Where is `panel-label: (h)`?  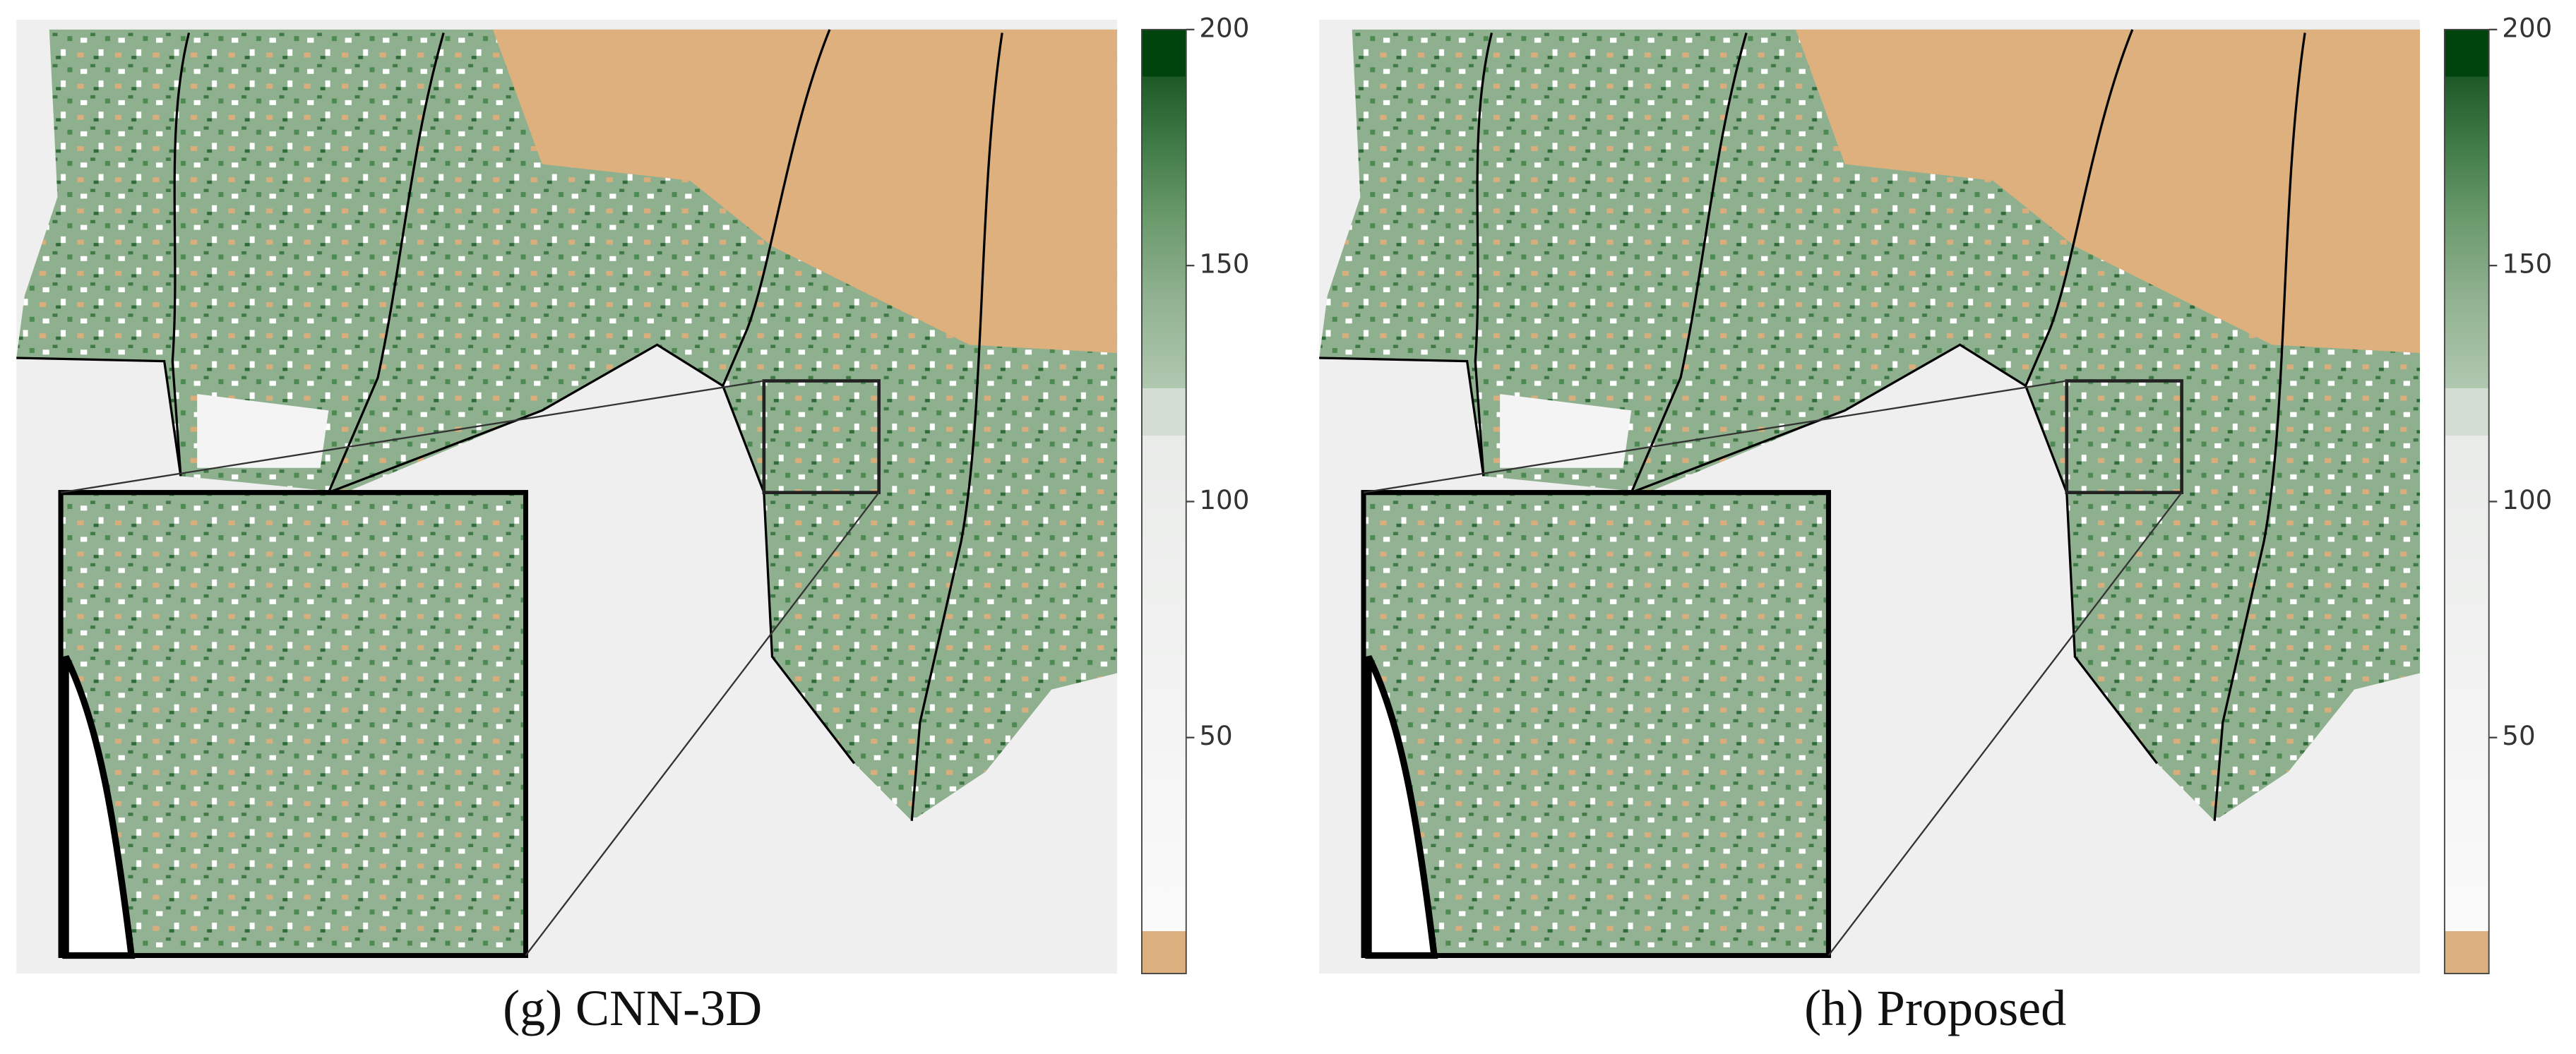
panel-label: (h) is located at coordinates (1834, 1007).